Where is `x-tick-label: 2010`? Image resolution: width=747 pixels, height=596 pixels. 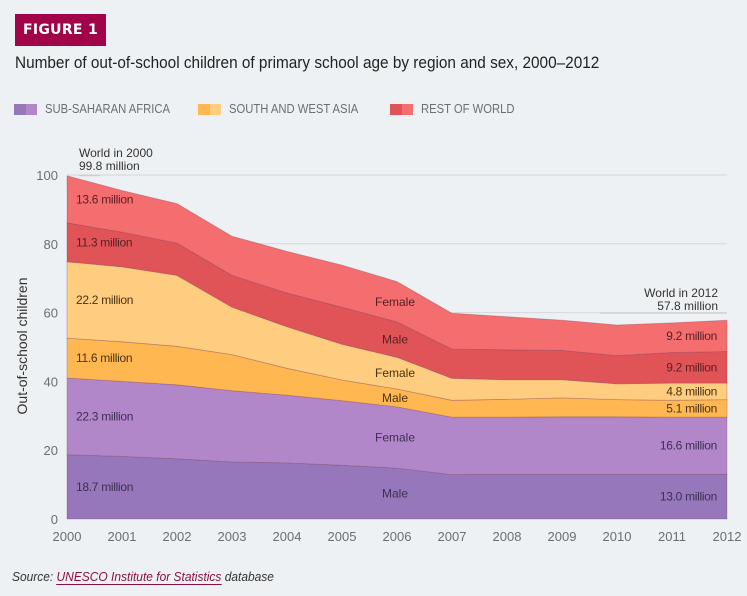
x-tick-label: 2010 is located at coordinates (617, 536).